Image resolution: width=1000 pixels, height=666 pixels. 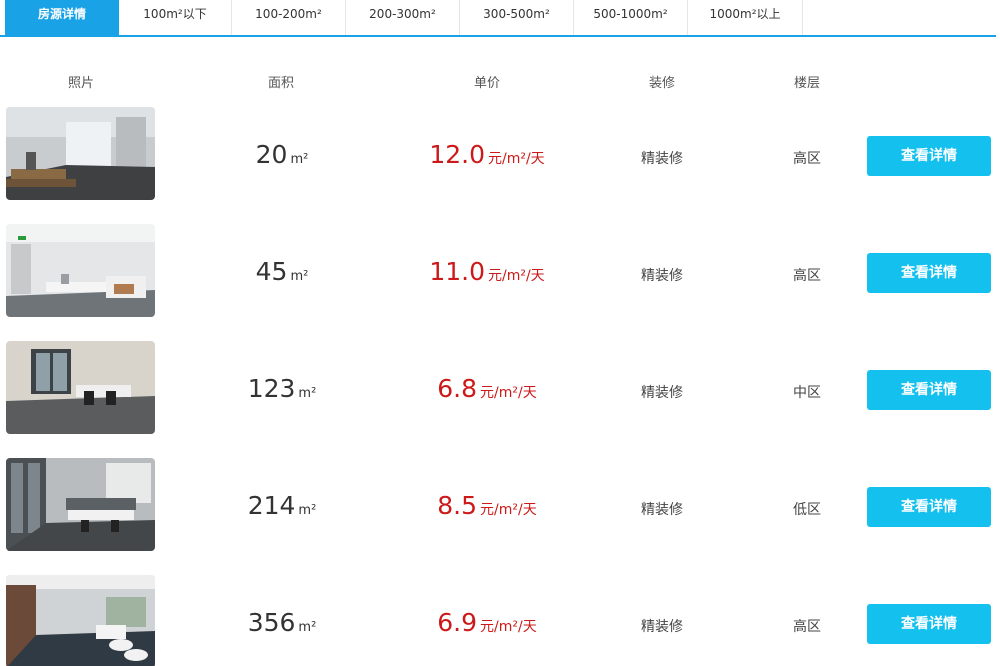 I want to click on listing-row: 356 m² 6.9 元/m²/天 精装修 高区 查看详情, so click(x=500, y=620).